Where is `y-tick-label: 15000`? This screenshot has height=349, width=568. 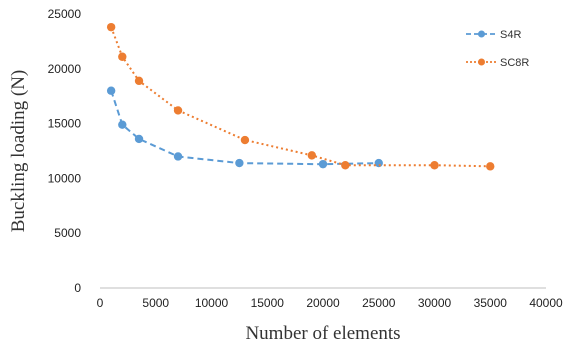
y-tick-label: 15000 is located at coordinates (65, 124).